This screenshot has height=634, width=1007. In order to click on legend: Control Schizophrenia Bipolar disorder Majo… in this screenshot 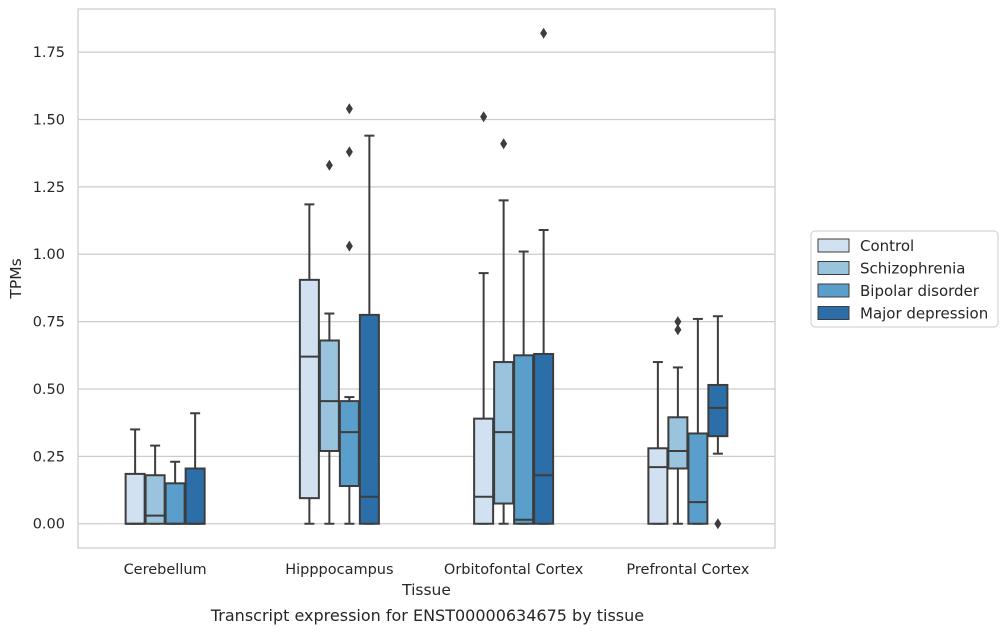, I will do `click(904, 279)`.